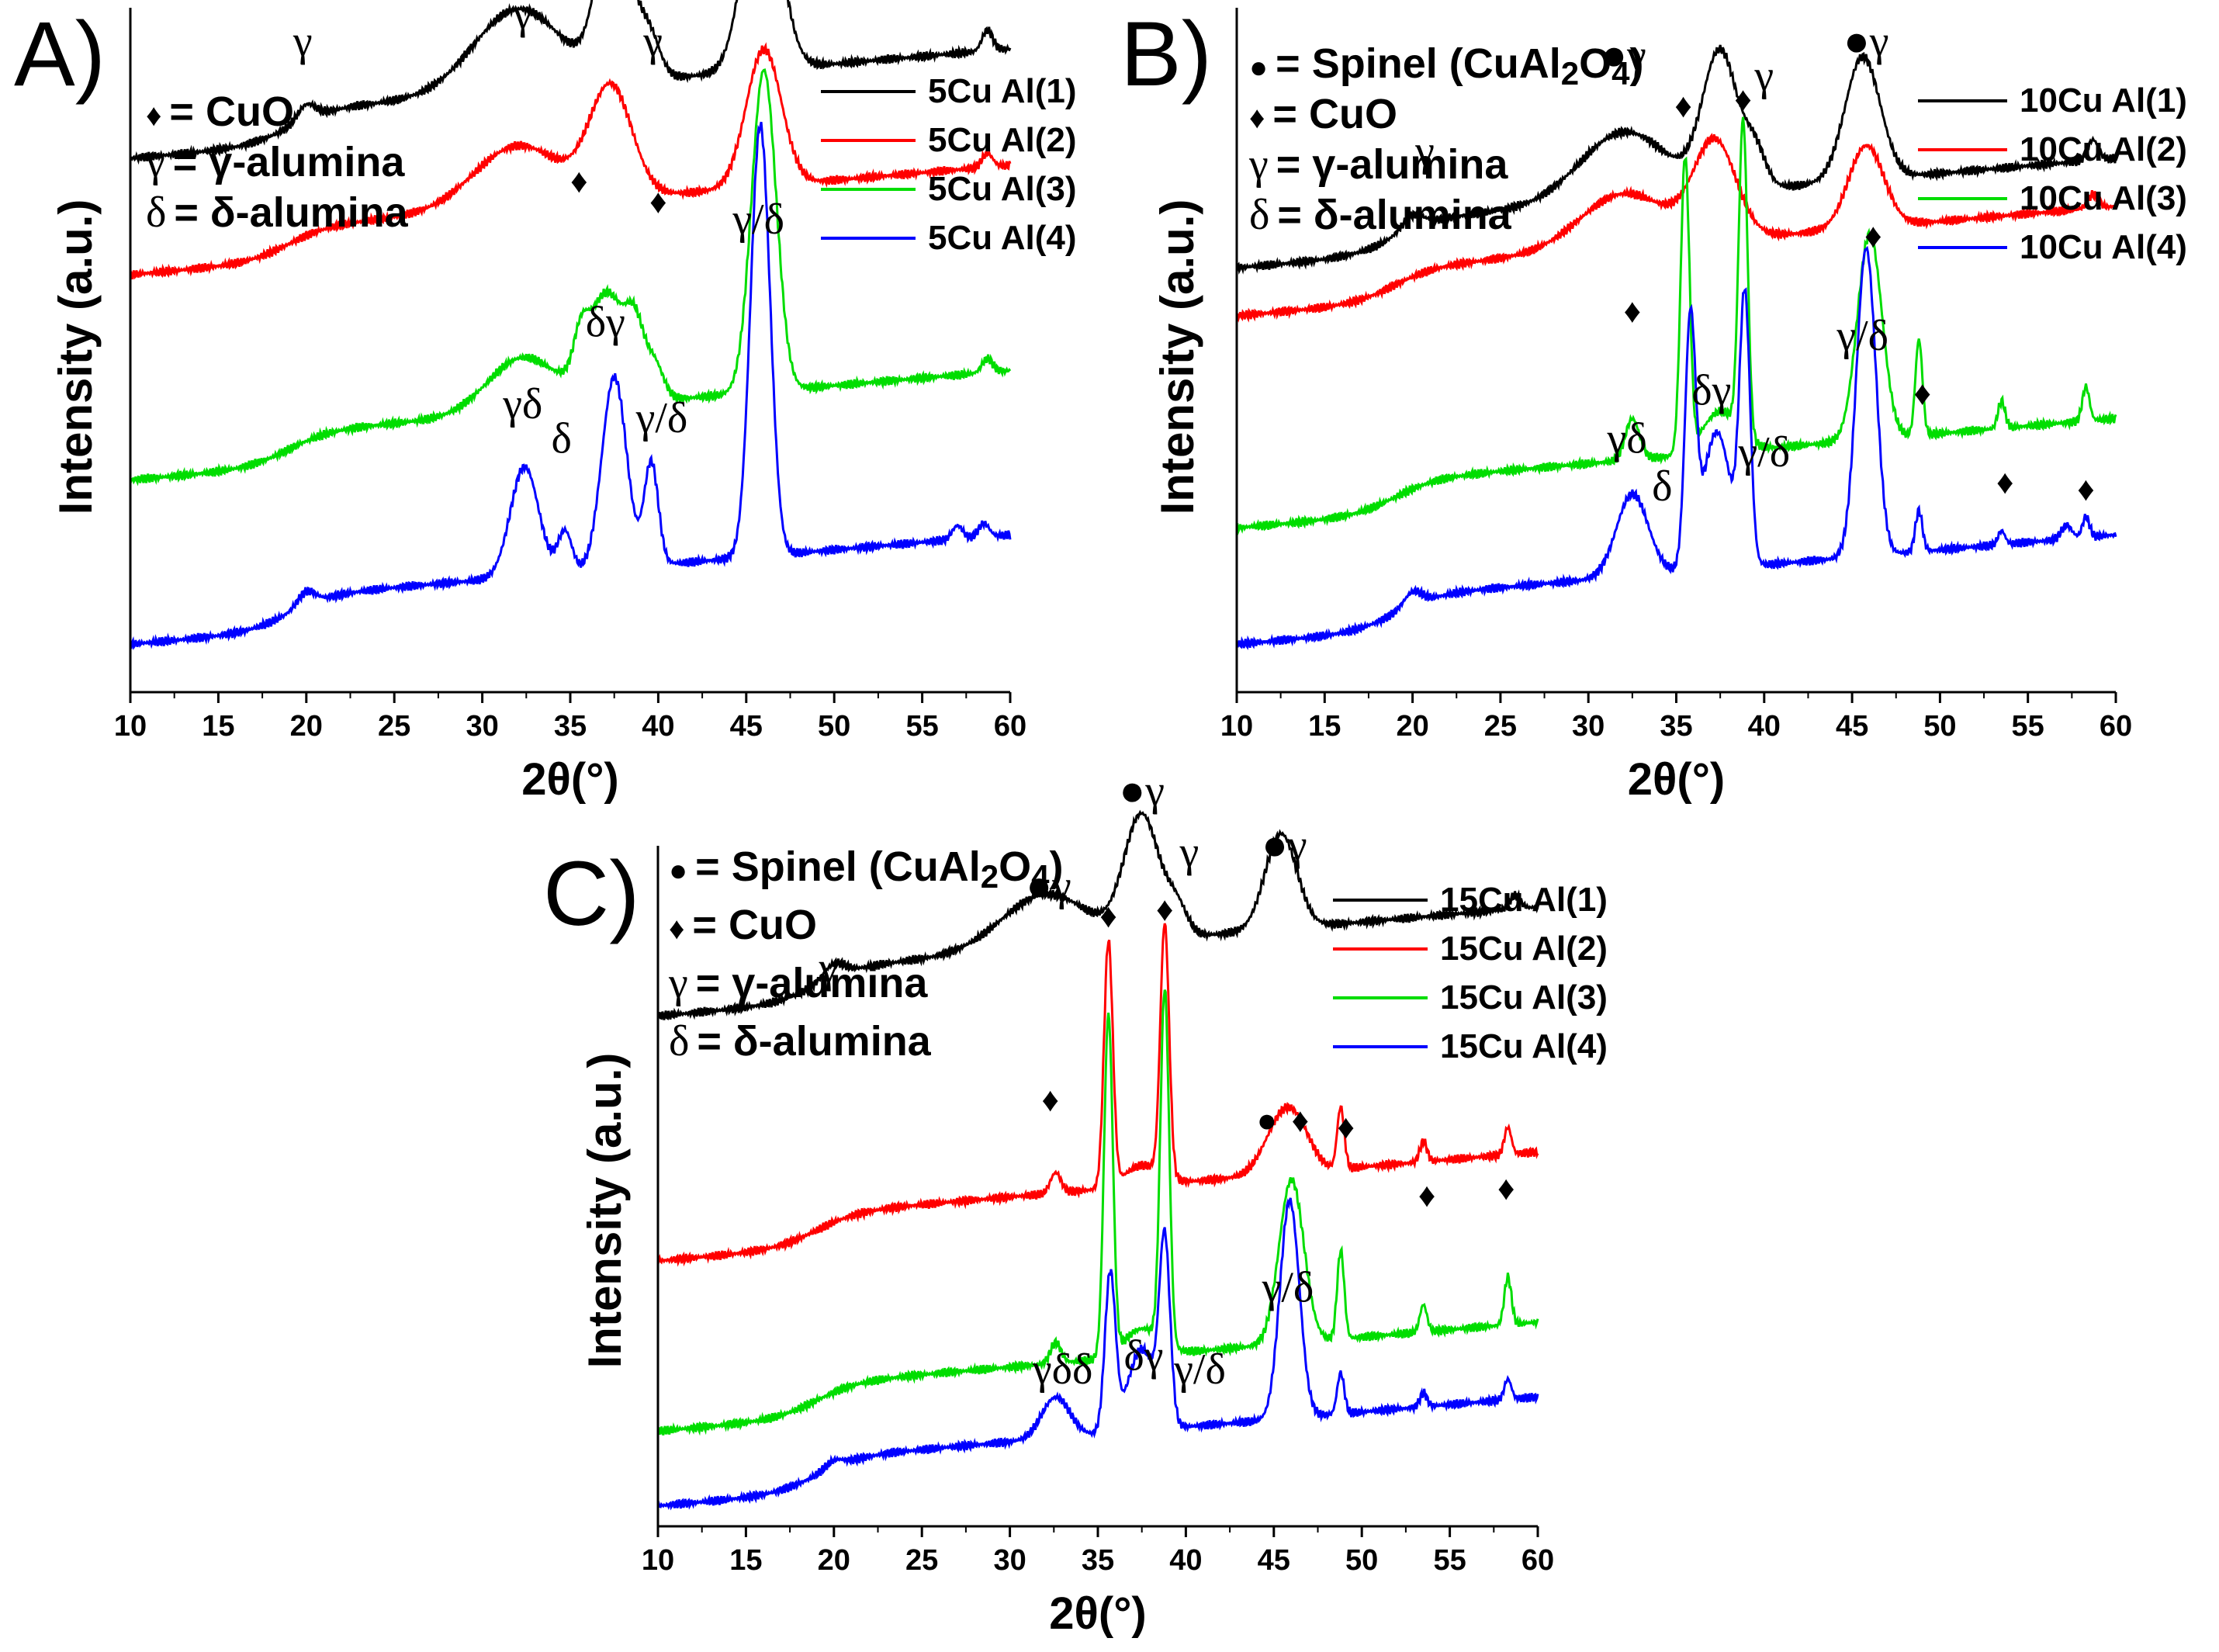 The width and height of the screenshot is (2219, 1652). What do you see at coordinates (1097, 915) in the screenshot?
I see `series-line-15cu-al-1-` at bounding box center [1097, 915].